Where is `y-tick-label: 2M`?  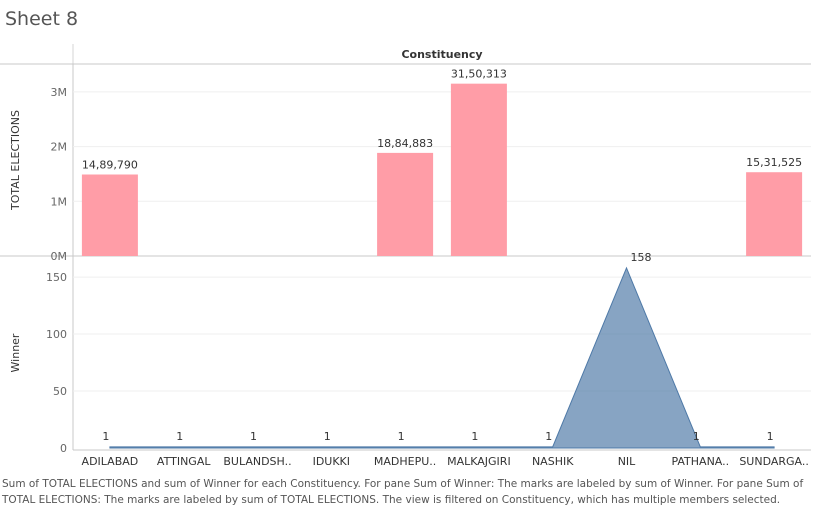
y-tick-label: 2M is located at coordinates (59, 147).